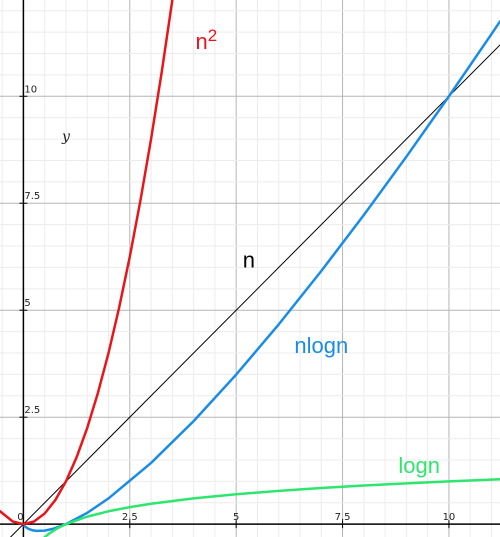 This screenshot has width=500, height=537. What do you see at coordinates (32, 410) in the screenshot?
I see `y-tick-label: 2.5` at bounding box center [32, 410].